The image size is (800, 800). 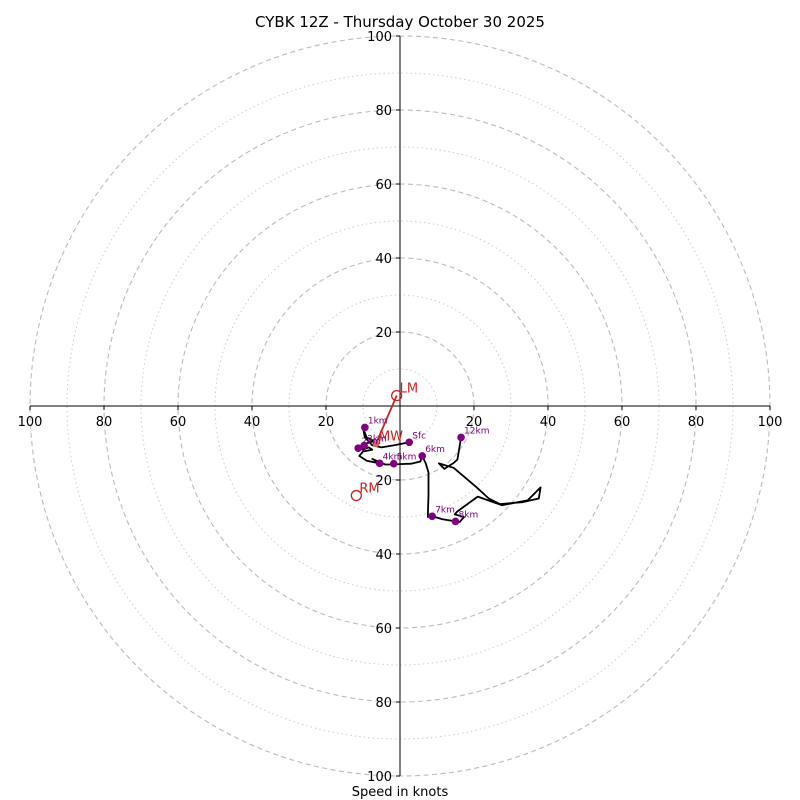 What do you see at coordinates (365, 427) in the screenshot?
I see `height-marker-1km` at bounding box center [365, 427].